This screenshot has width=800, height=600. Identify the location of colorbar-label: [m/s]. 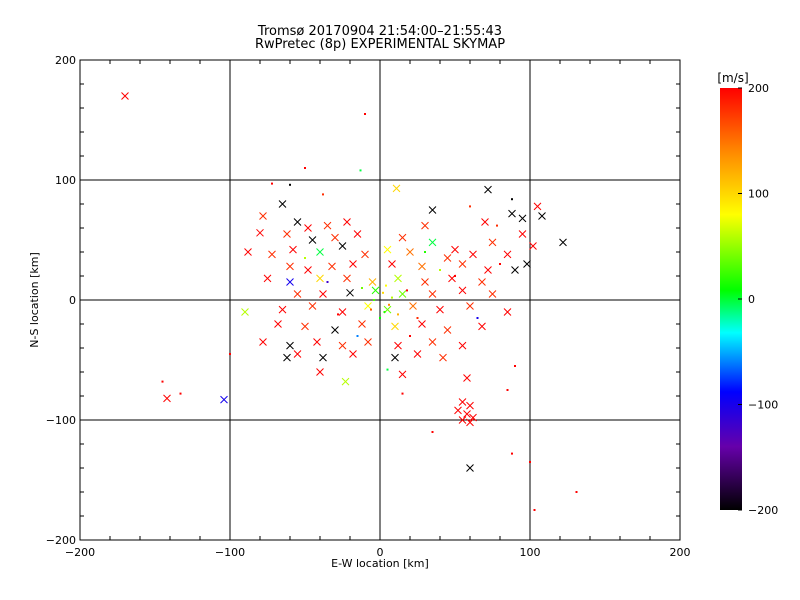
(732, 78).